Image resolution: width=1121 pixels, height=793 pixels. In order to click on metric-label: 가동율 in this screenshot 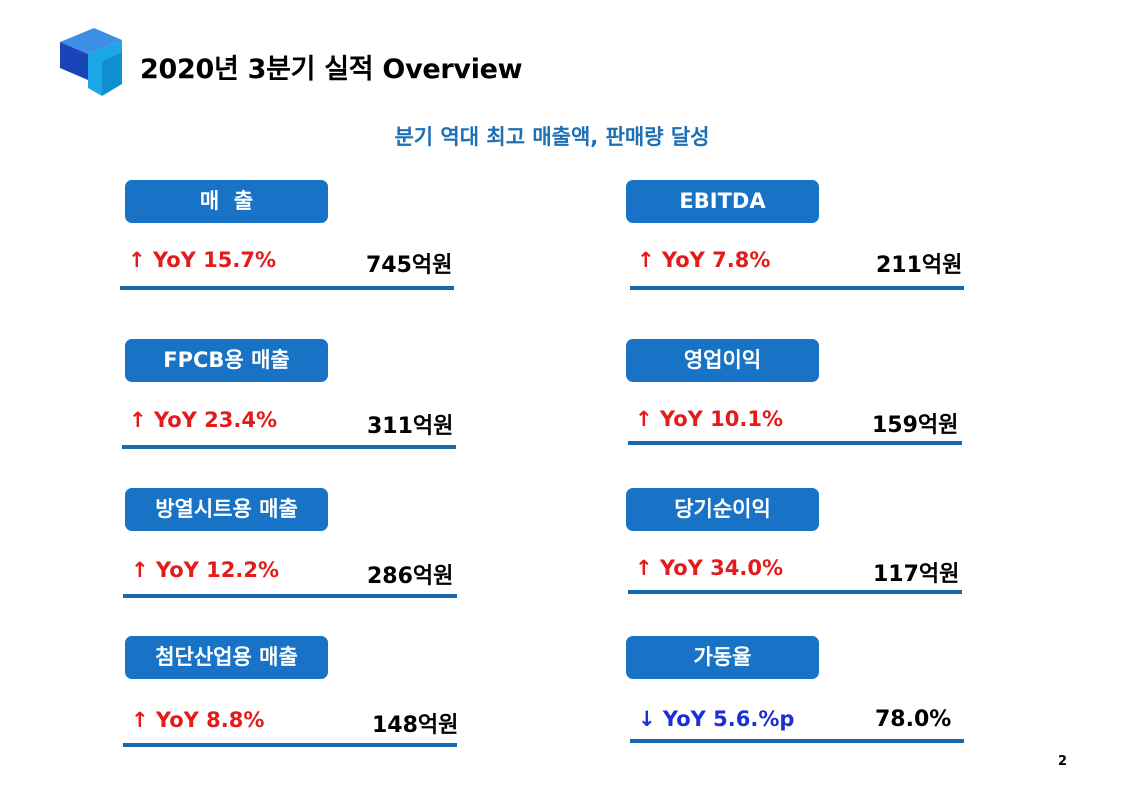, I will do `click(722, 657)`.